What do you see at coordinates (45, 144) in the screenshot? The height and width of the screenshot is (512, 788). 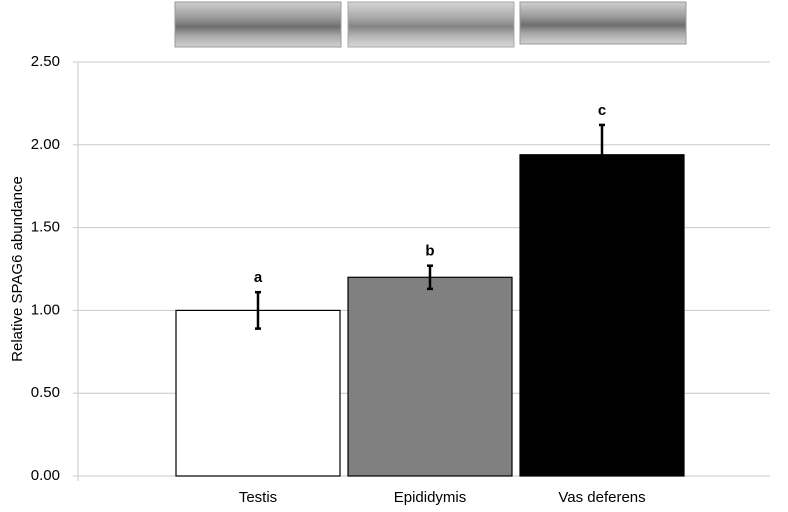 I see `y-tick-label: 2.00` at bounding box center [45, 144].